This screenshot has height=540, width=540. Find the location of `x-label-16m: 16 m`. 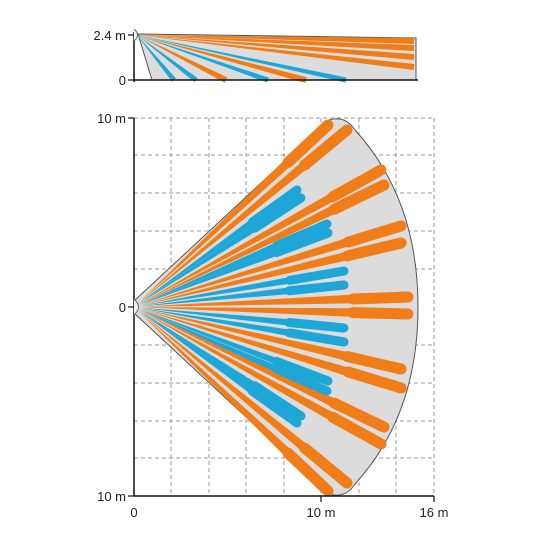

x-label-16m: 16 m is located at coordinates (434, 512).